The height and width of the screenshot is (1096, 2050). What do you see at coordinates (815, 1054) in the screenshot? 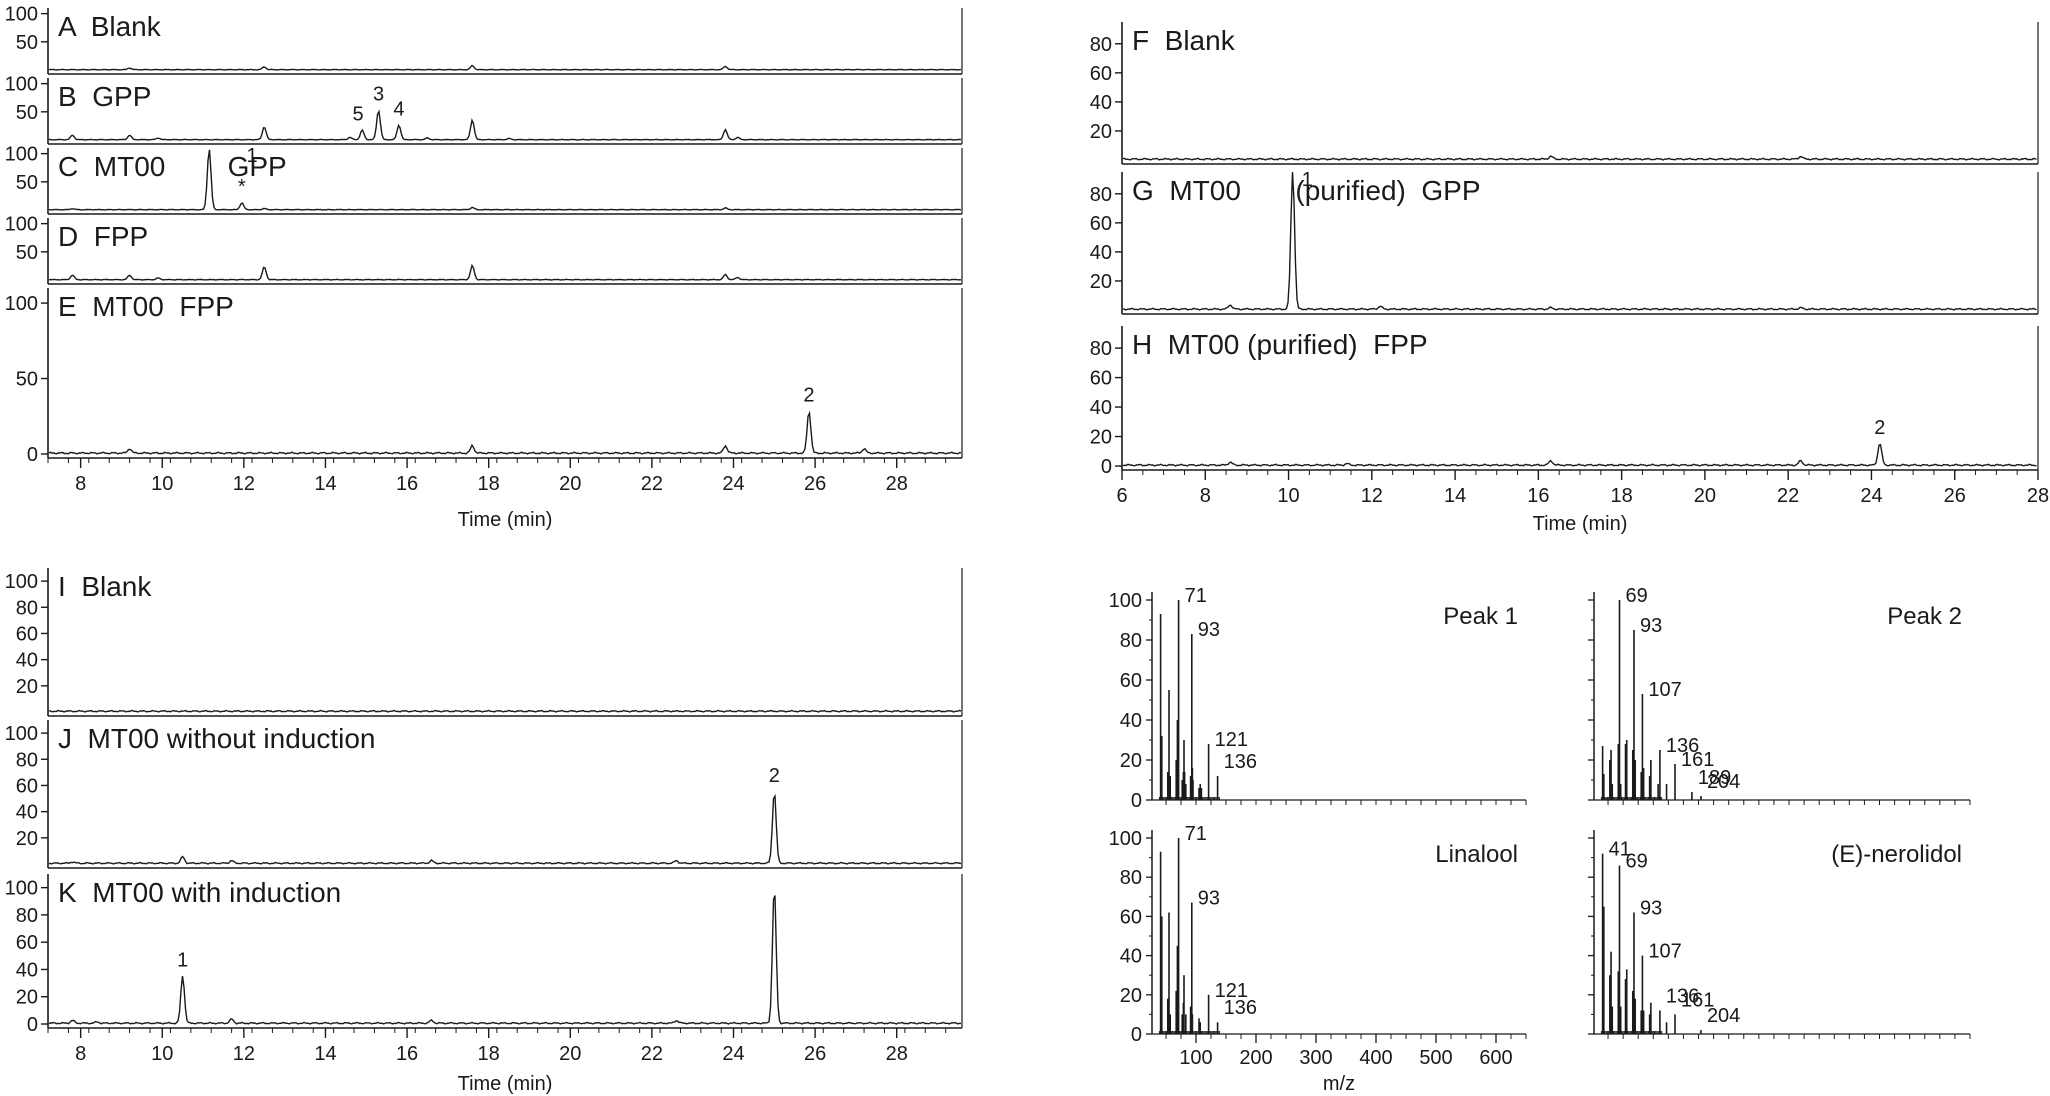
I see `x-tick-label: 26` at bounding box center [815, 1054].